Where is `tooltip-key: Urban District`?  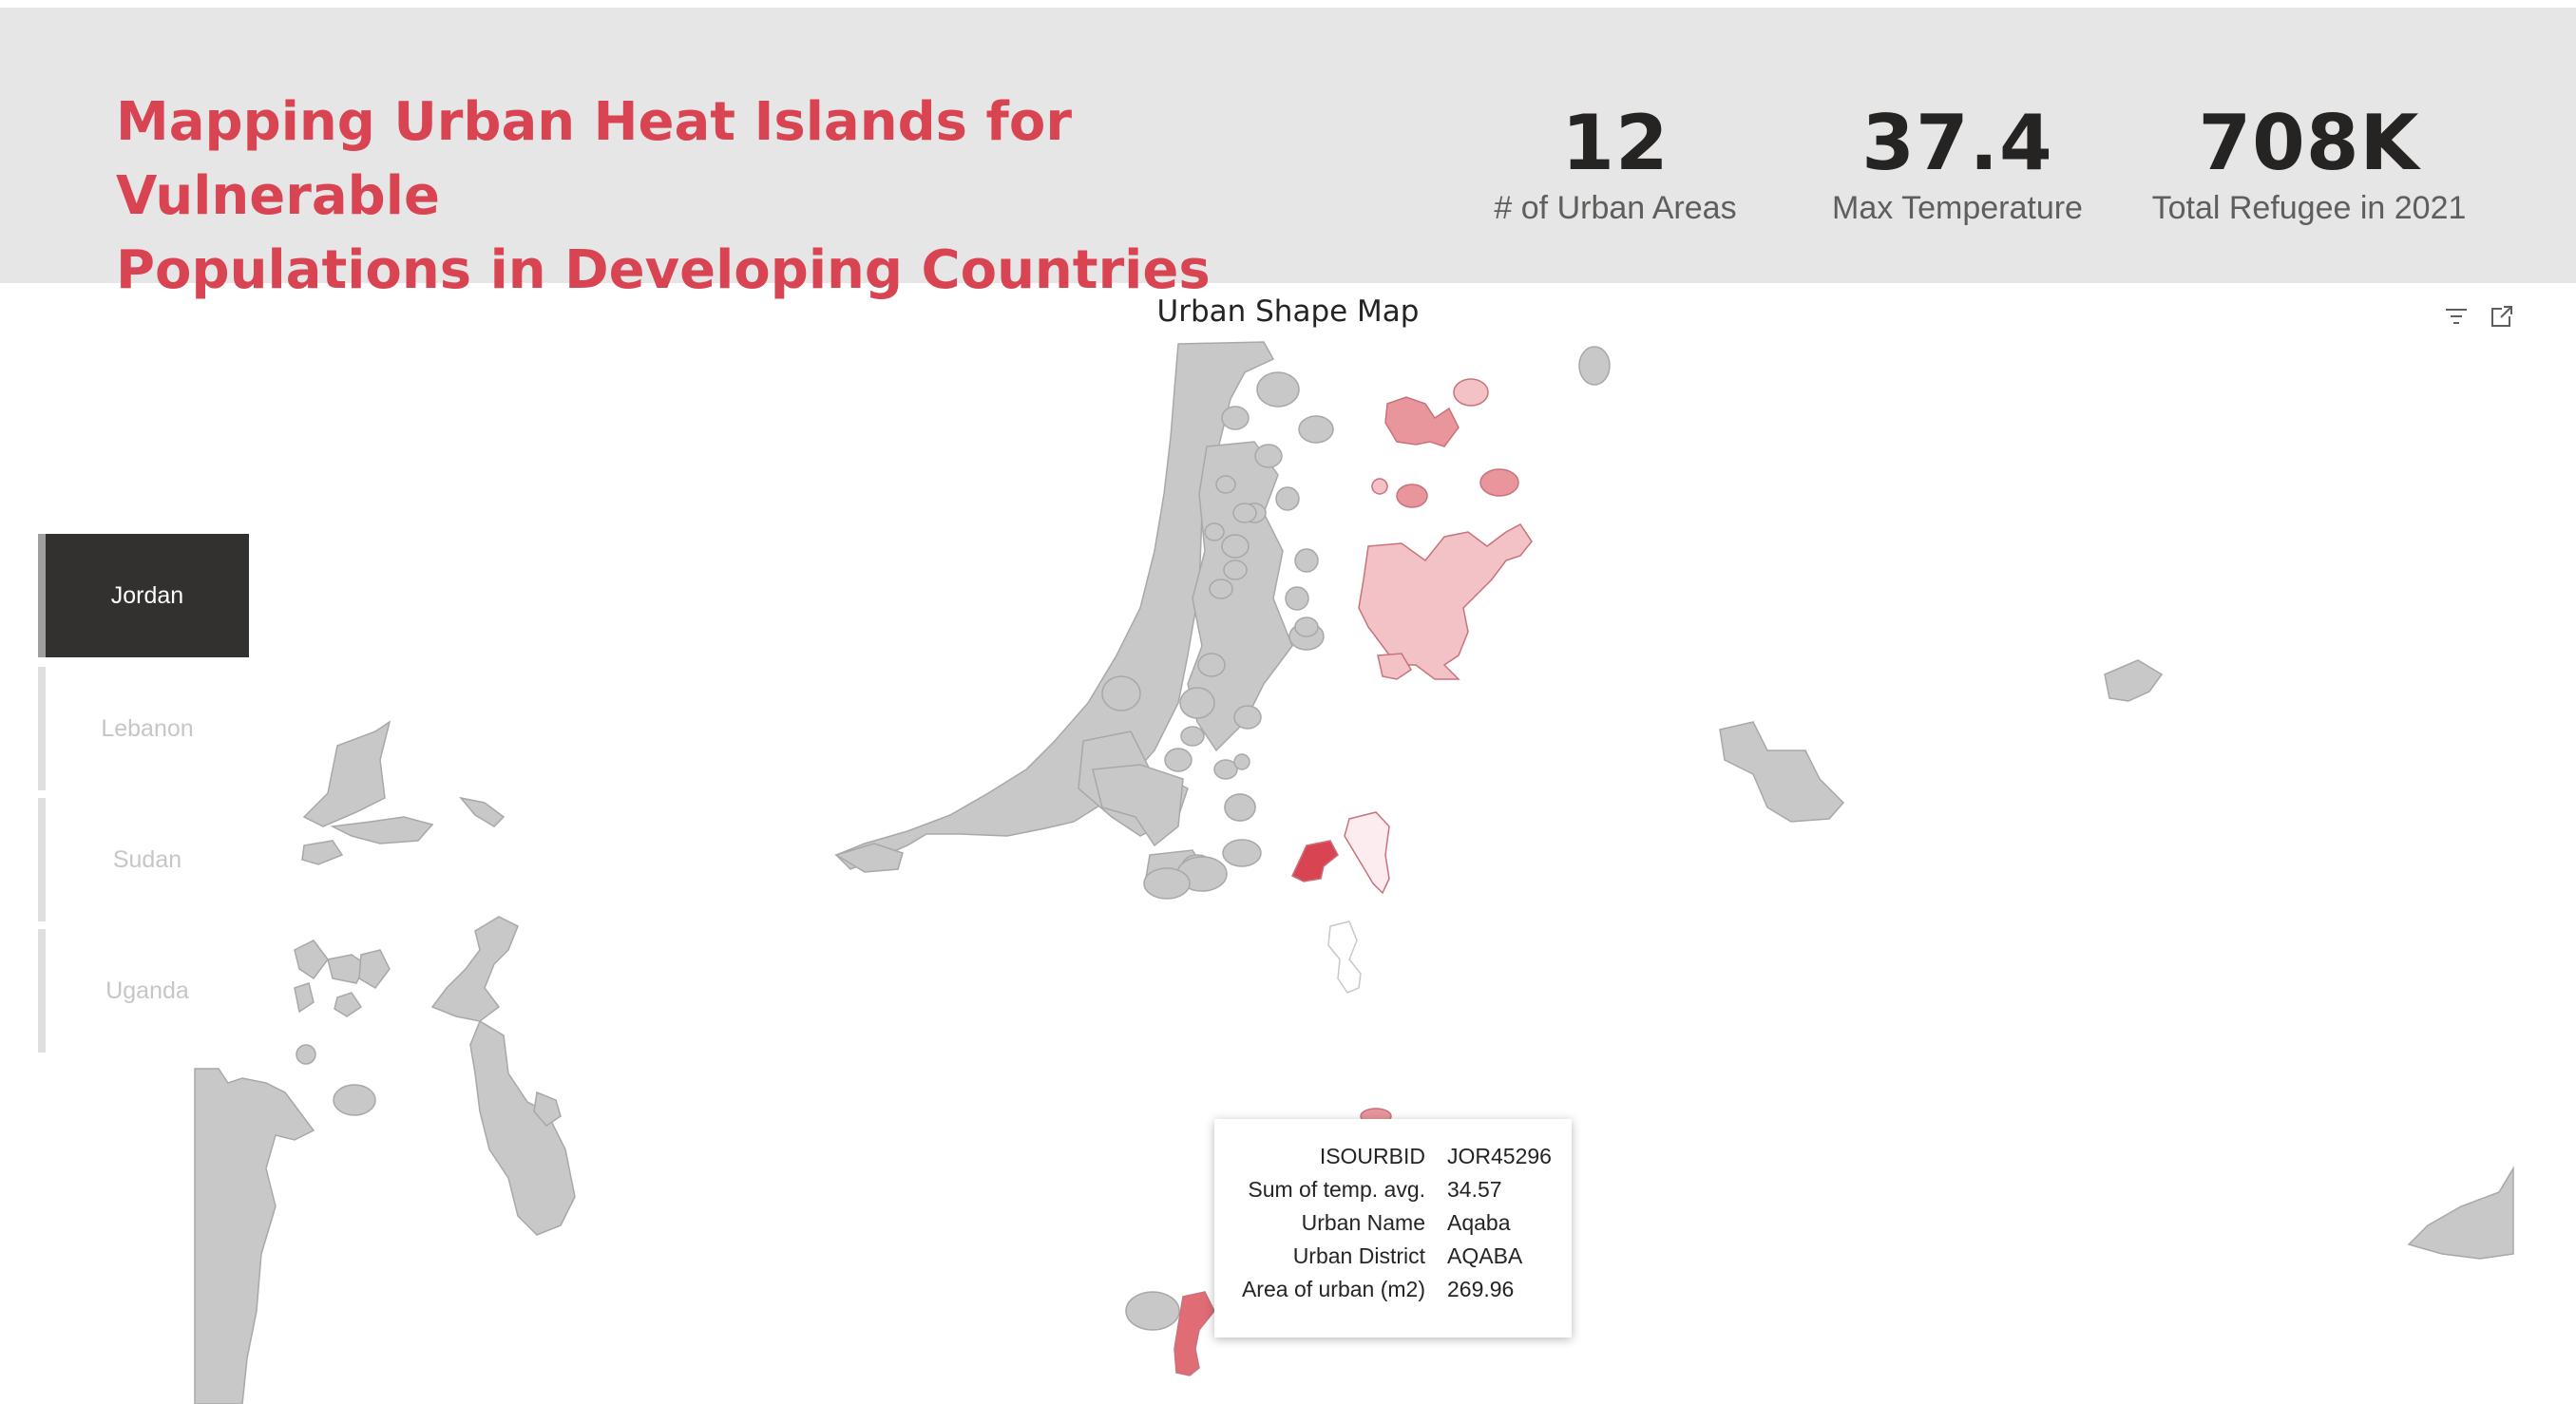
tooltip-key: Urban District is located at coordinates (1358, 1255).